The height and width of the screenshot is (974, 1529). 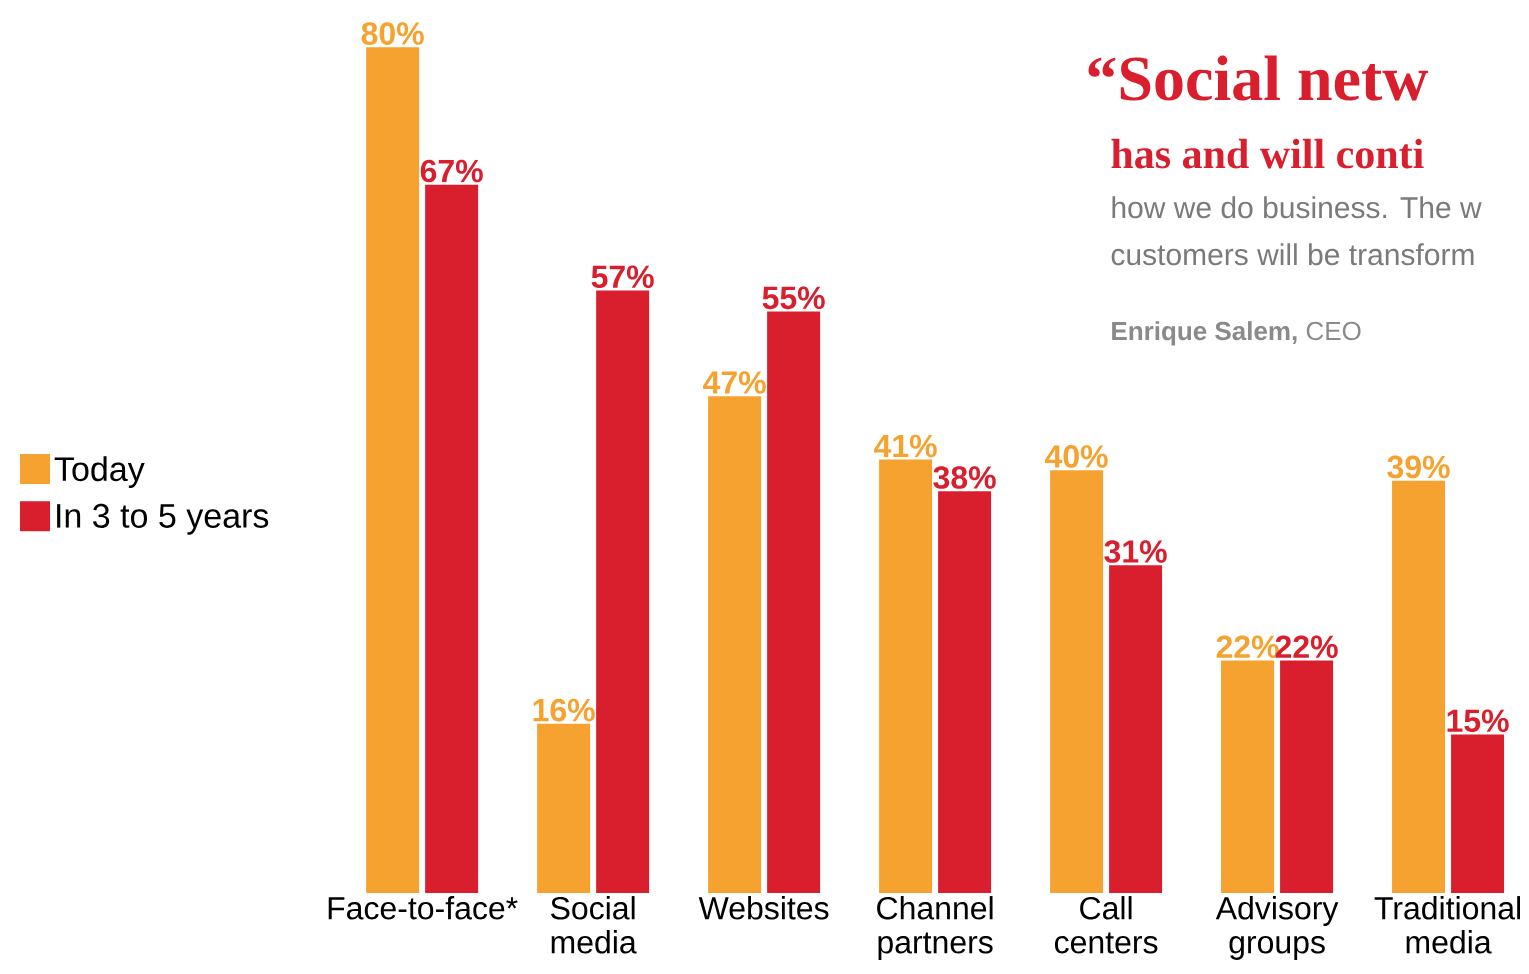 What do you see at coordinates (99, 472) in the screenshot?
I see `legend-label: Today` at bounding box center [99, 472].